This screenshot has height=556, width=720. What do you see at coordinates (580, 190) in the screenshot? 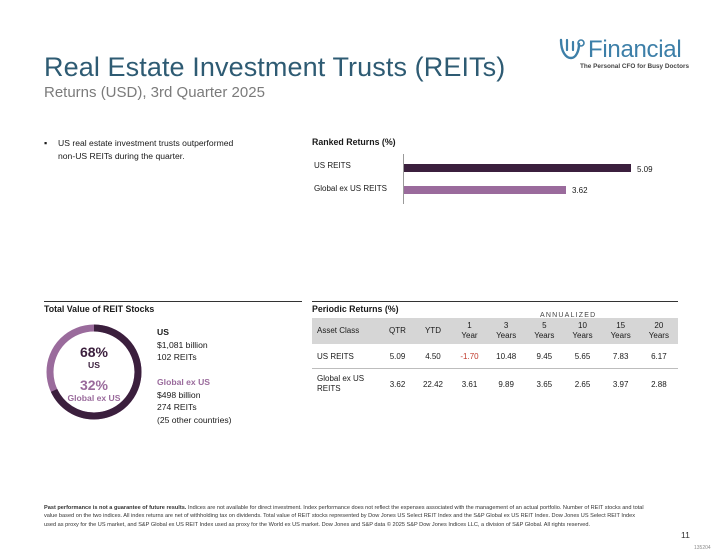
I see `bar-value-global: 3.62` at bounding box center [580, 190].